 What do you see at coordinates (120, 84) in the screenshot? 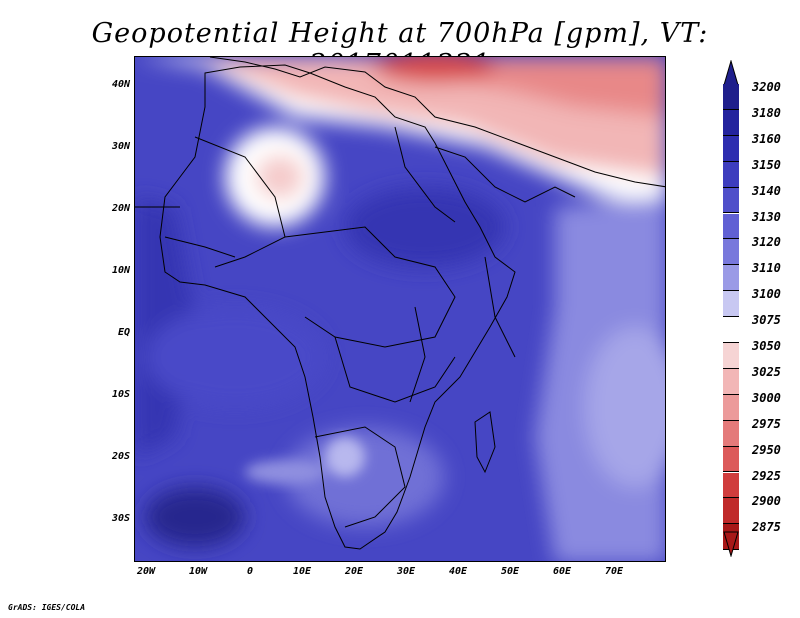
I see `lat-label-40n: 40N` at bounding box center [120, 84].